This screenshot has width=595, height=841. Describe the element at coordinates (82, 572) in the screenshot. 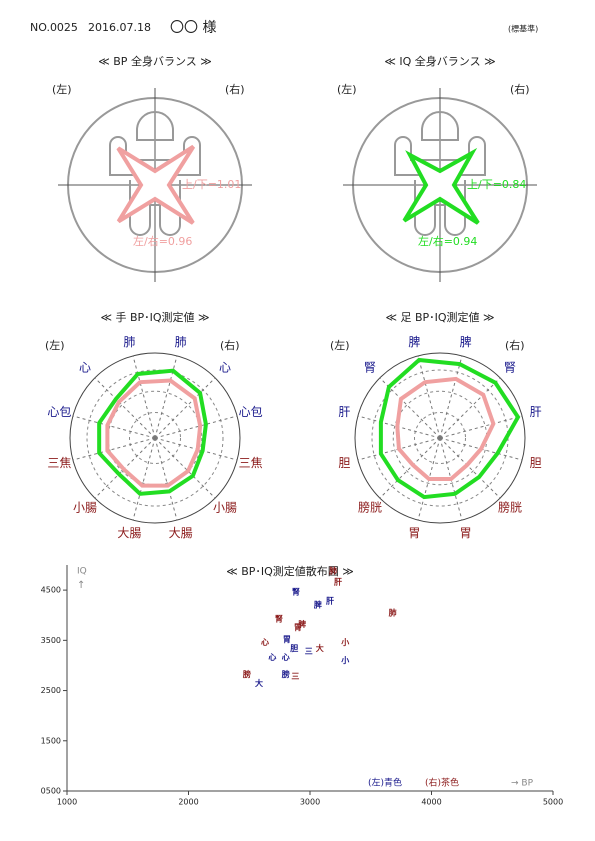

I see `y-axis-label: IQ` at that location.